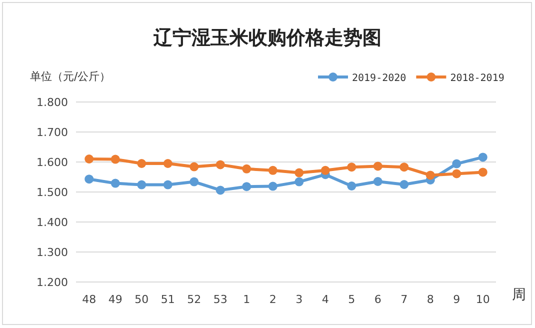 The width and height of the screenshot is (535, 328). Describe the element at coordinates (477, 78) in the screenshot. I see `legend-label: 2018-2019` at that location.